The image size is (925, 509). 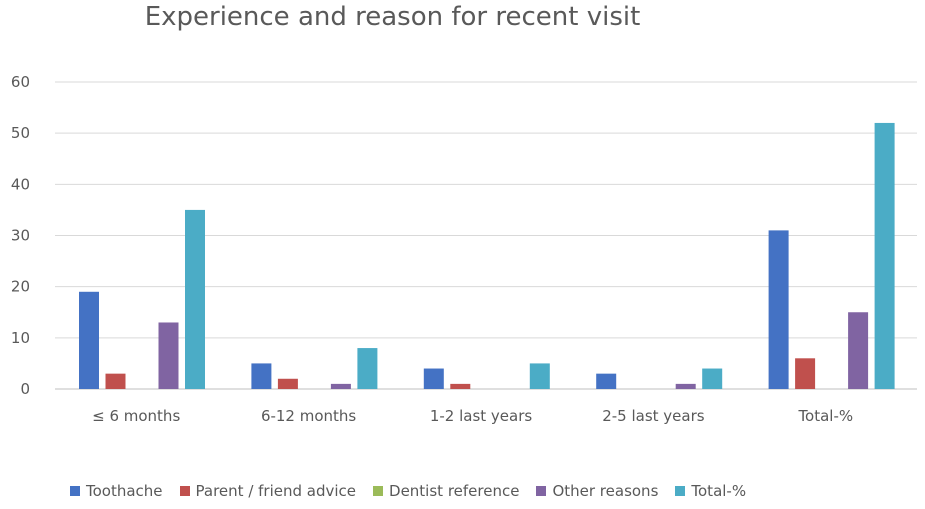 I want to click on y-tick-label: 20, so click(x=20, y=287).